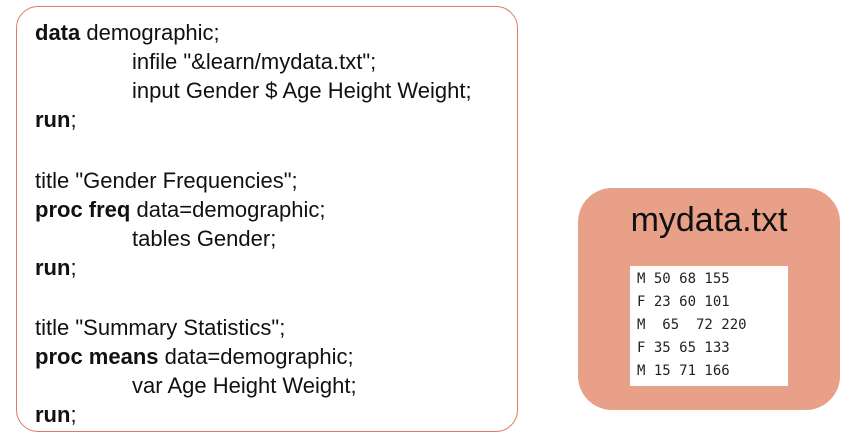 Image resolution: width=858 pixels, height=438 pixels. I want to click on code-keyword: proc means, so click(97, 356).